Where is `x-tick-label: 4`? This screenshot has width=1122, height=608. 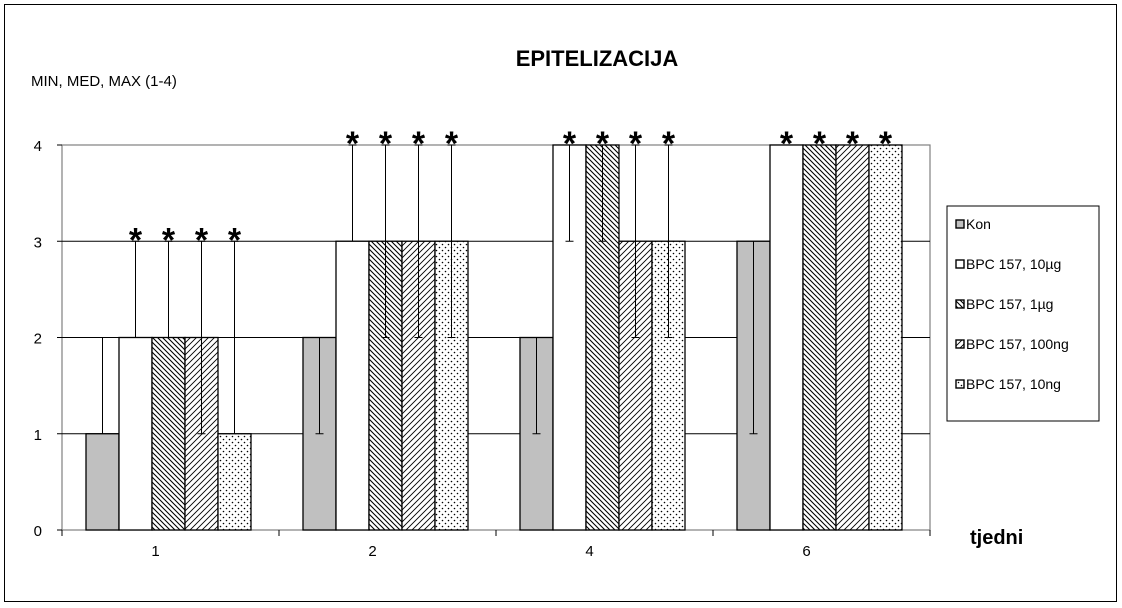
x-tick-label: 4 is located at coordinates (589, 551).